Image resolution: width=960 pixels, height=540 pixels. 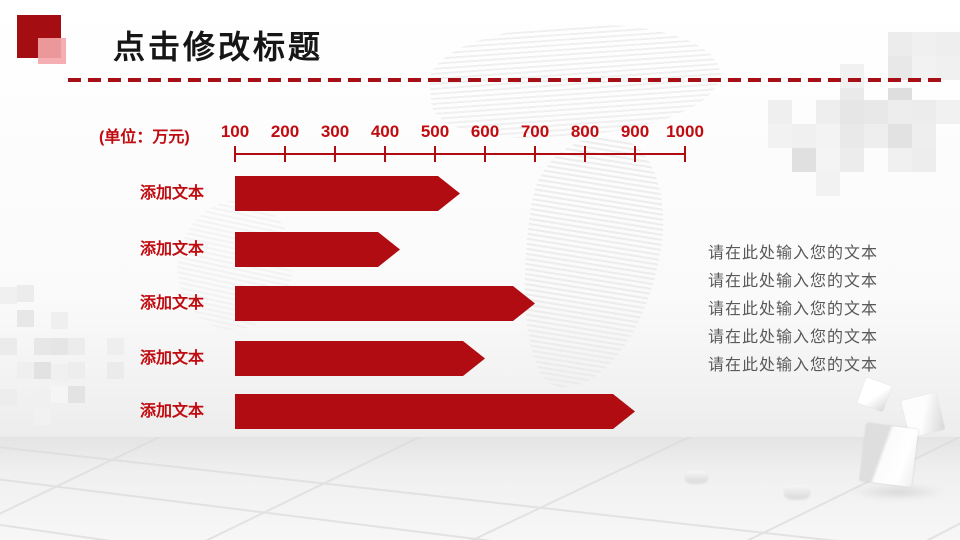 I want to click on axis-tick-label: 900, so click(x=635, y=131).